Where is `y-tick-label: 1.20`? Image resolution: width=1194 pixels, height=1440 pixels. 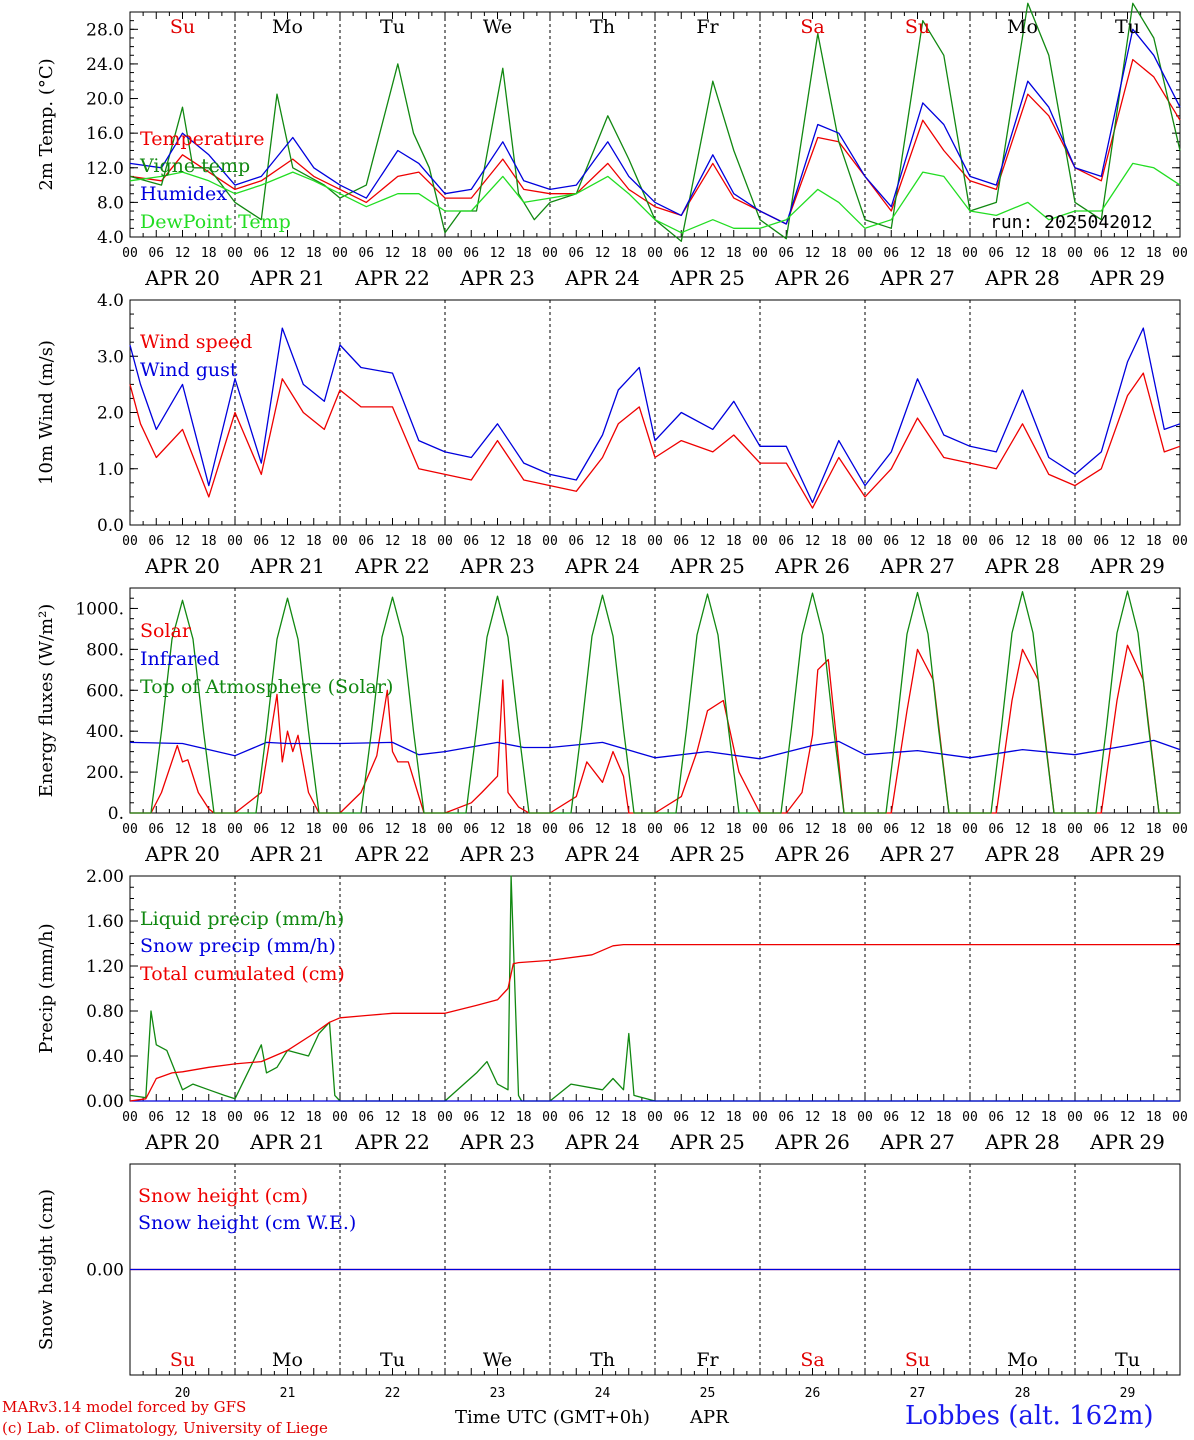 y-tick-label: 1.20 is located at coordinates (105, 967).